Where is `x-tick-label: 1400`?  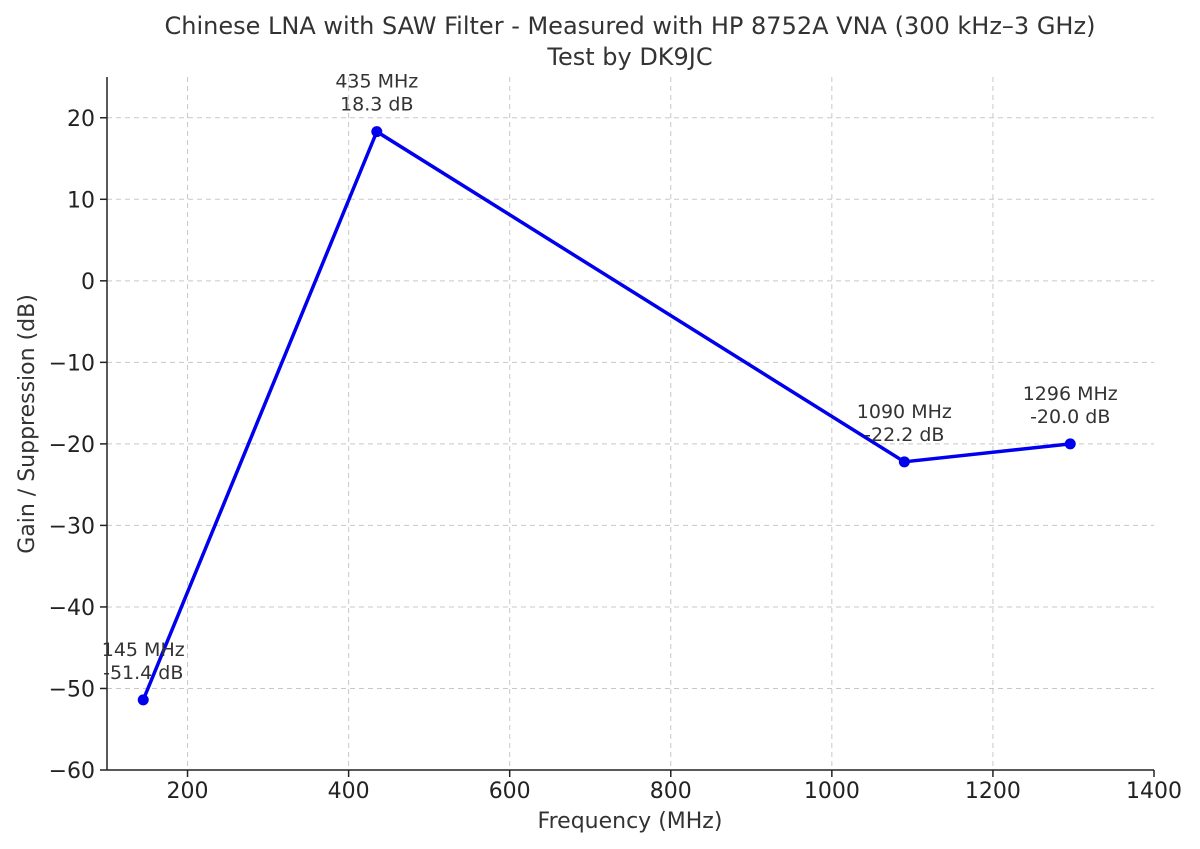
x-tick-label: 1400 is located at coordinates (1154, 791).